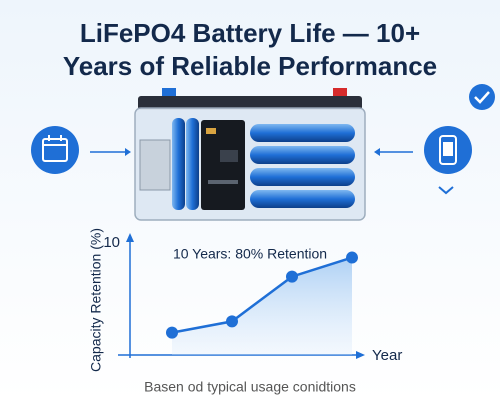 The width and height of the screenshot is (500, 400). What do you see at coordinates (448, 150) in the screenshot?
I see `phone-icon` at bounding box center [448, 150].